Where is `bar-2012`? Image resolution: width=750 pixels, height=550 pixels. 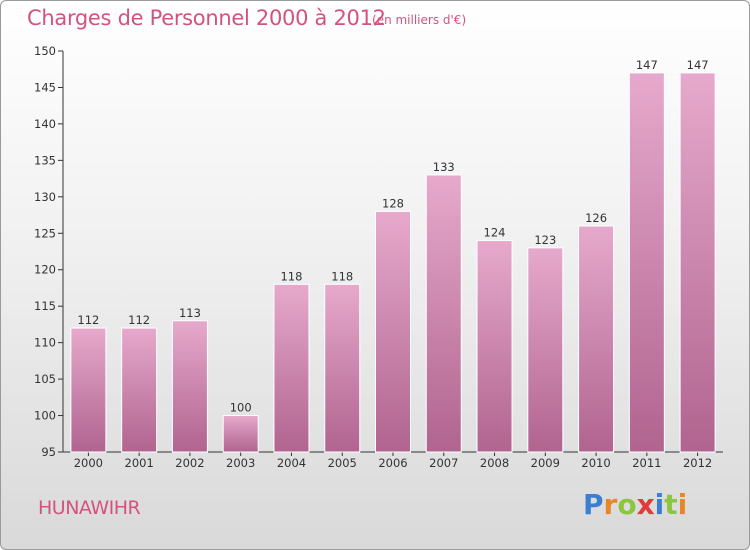 bar-2012 is located at coordinates (697, 262).